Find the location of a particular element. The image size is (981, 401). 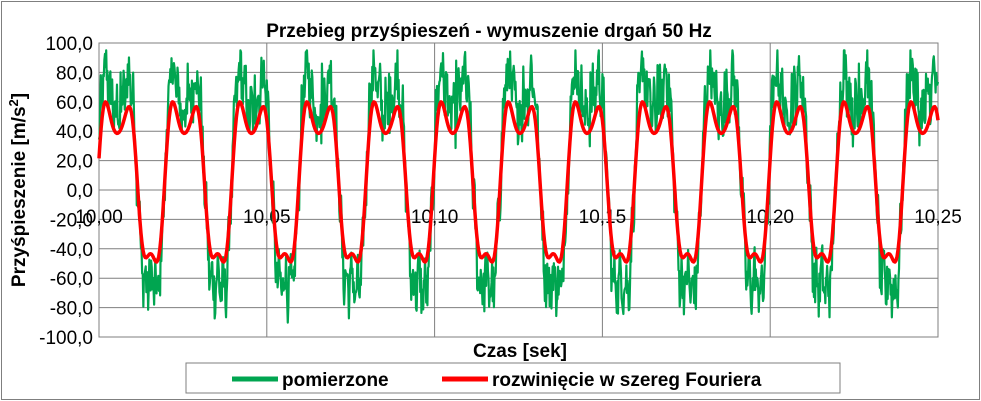

legend-label-fourier: rozwinięcie w szereg Fouriera is located at coordinates (627, 380).